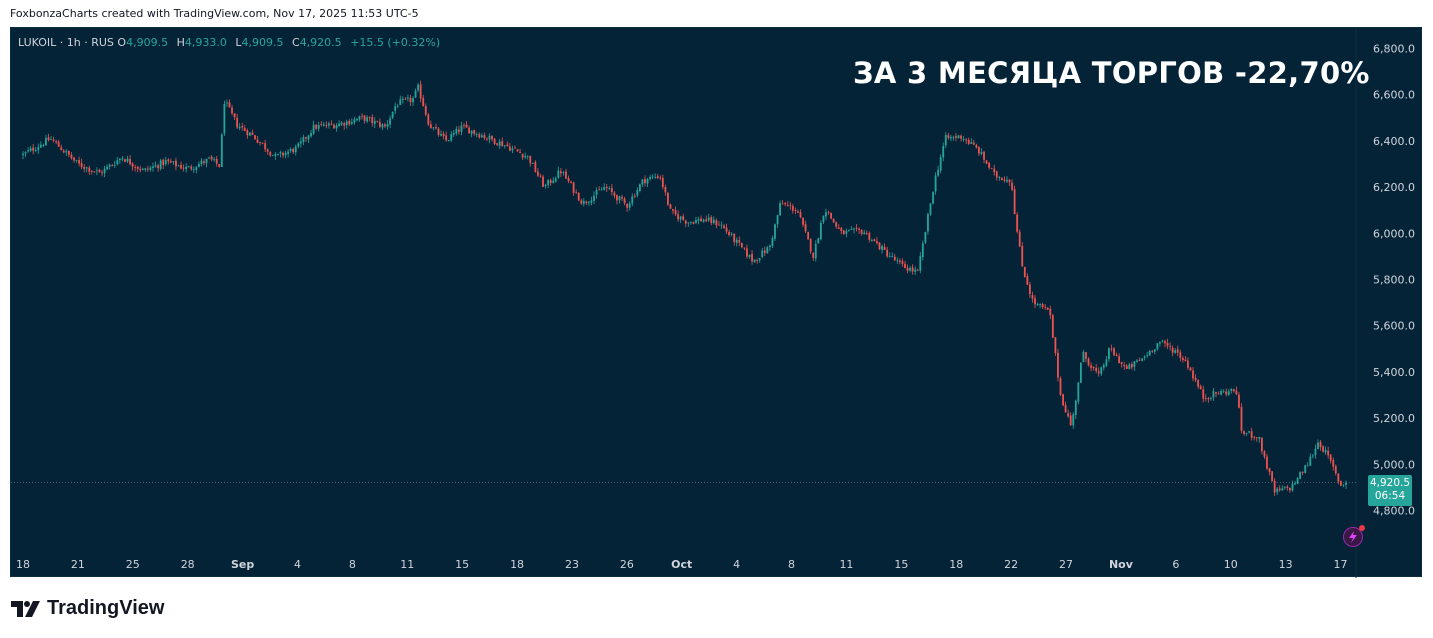  I want to click on tradingview-logo: TradingView, so click(87, 608).